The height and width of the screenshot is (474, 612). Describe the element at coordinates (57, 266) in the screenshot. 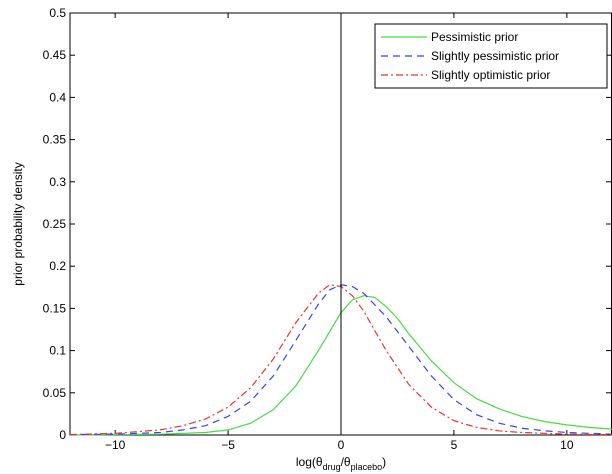

I see `y-tick-label: 0.2` at that location.